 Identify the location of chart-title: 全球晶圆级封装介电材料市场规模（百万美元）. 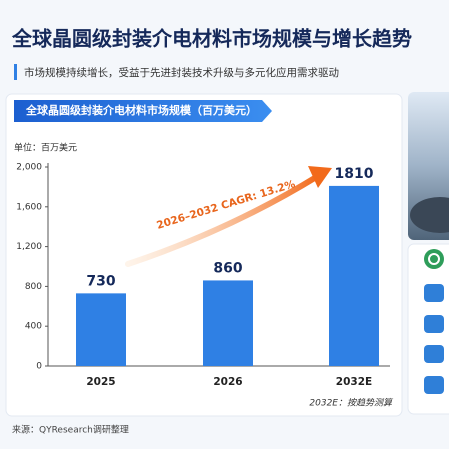
(141, 110).